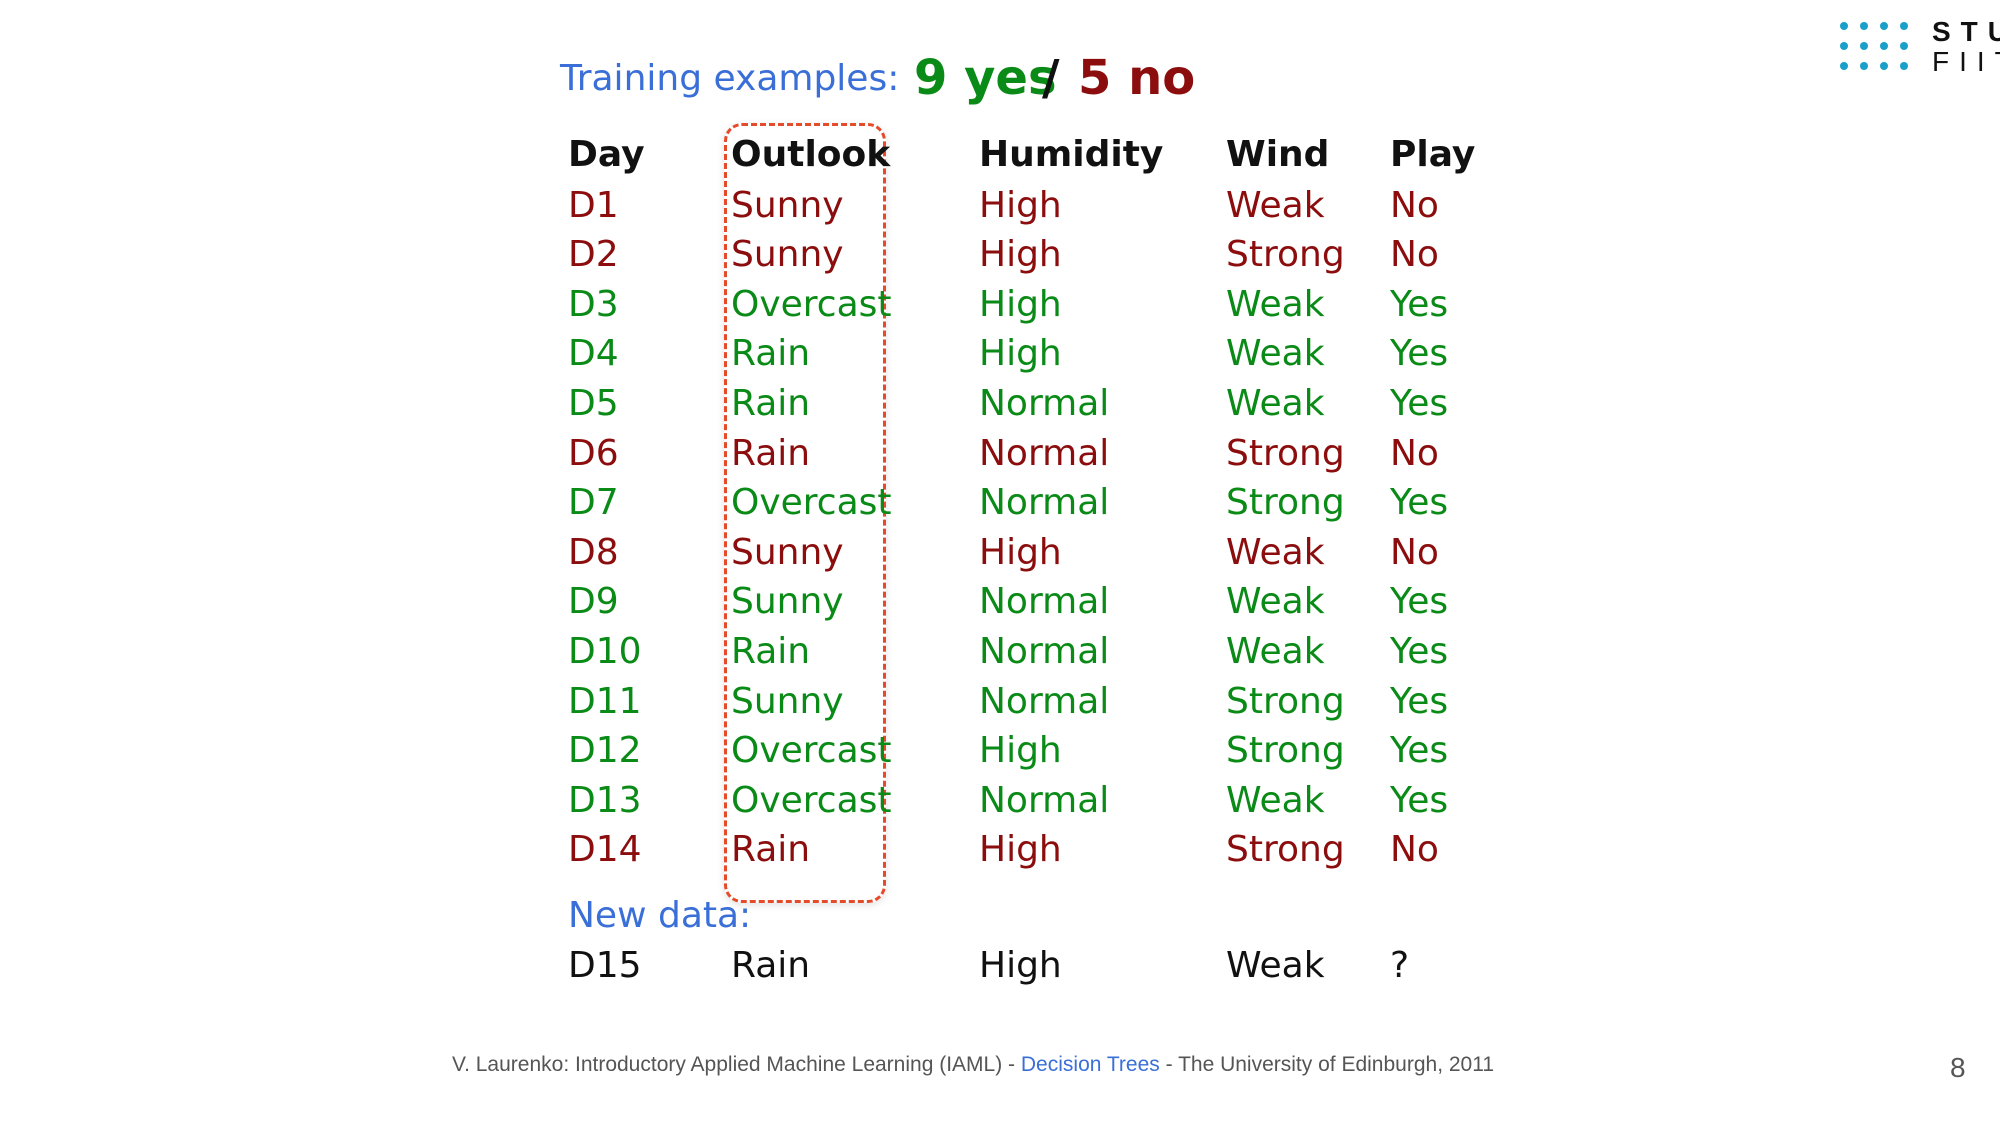 The image size is (2000, 1125). I want to click on column-header-day: Day, so click(606, 154).